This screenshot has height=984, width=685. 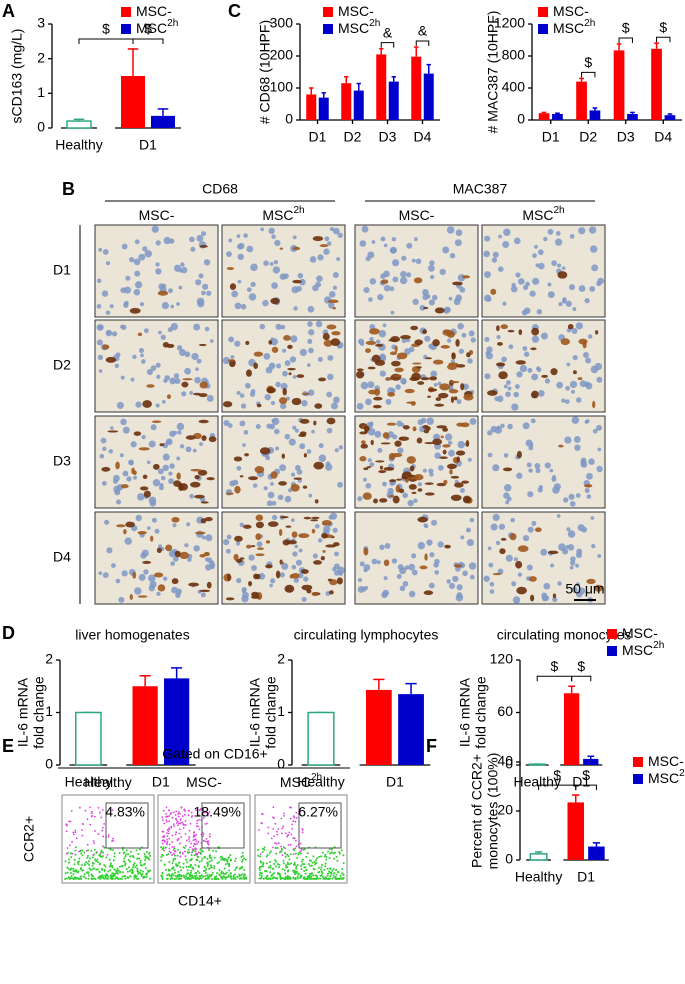 I want to click on y-axis-label: IL-6 mRNA, so click(x=465, y=712).